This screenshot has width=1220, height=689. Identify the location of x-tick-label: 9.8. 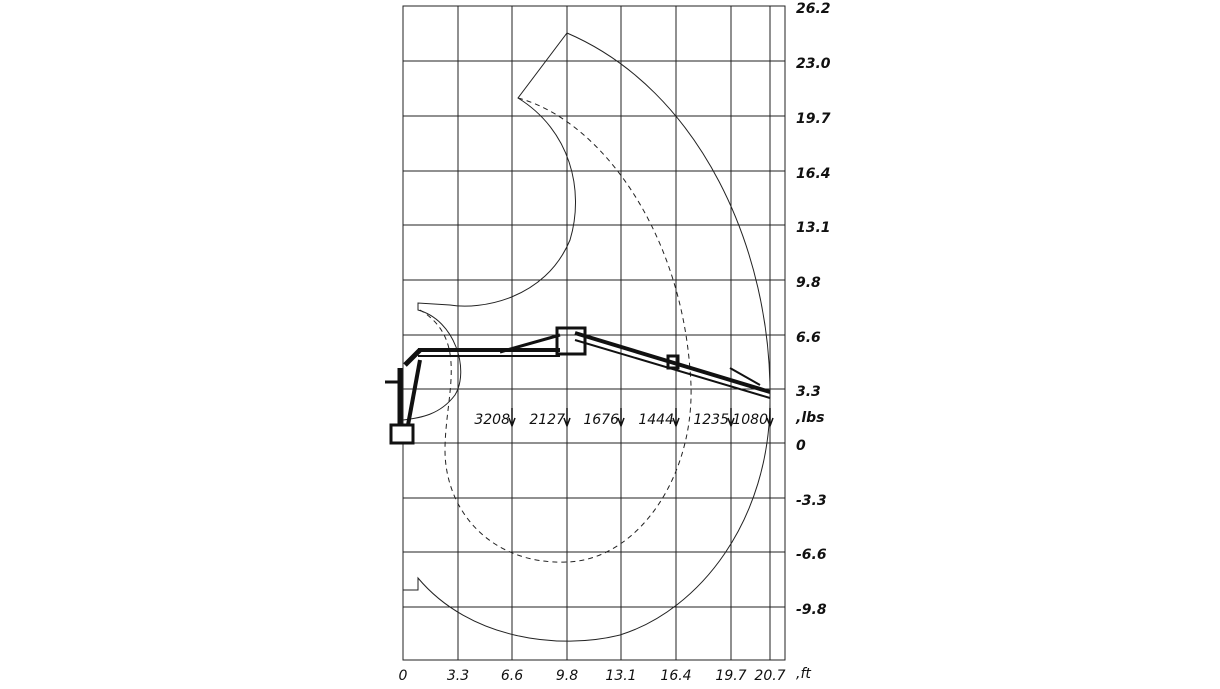
(567, 676).